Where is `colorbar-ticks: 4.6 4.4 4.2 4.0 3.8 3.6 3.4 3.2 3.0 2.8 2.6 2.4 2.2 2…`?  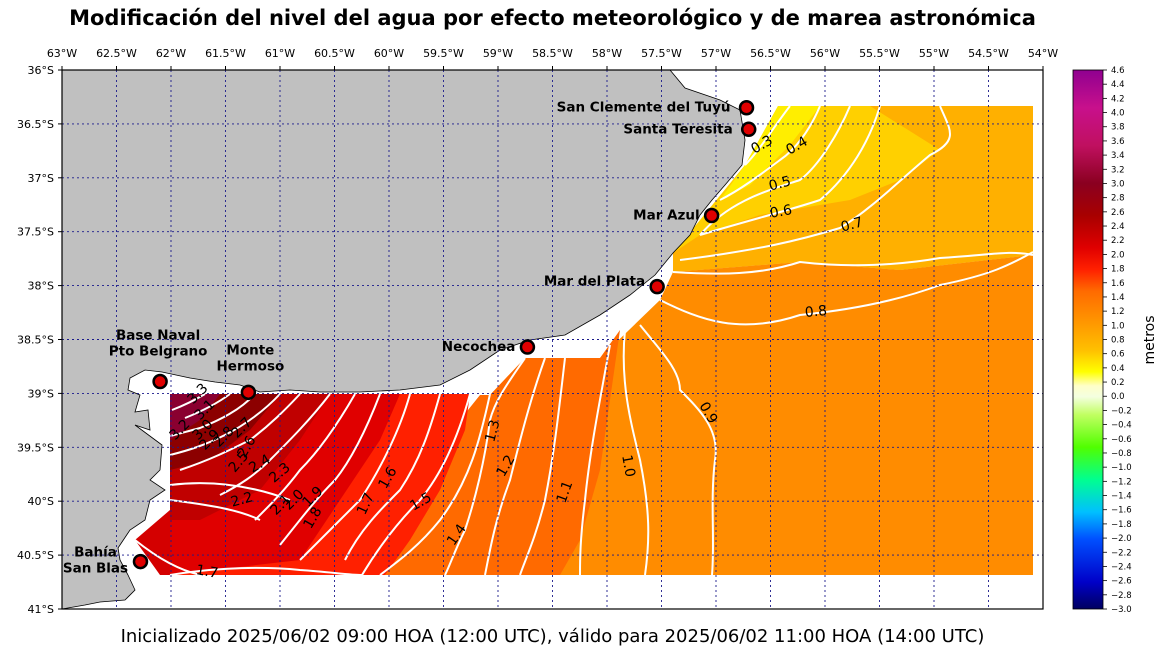 colorbar-ticks: 4.6 4.4 4.2 4.0 3.8 3.6 3.4 3.2 3.0 2.8 2.6 2.4 2.2 2… is located at coordinates (1117, 340).